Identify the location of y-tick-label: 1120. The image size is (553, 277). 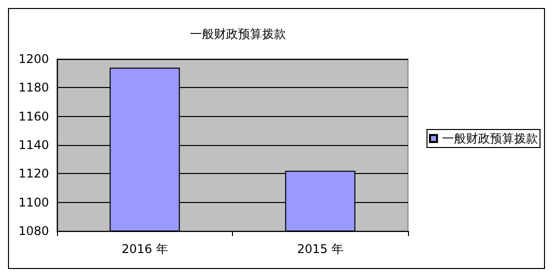
(33, 173).